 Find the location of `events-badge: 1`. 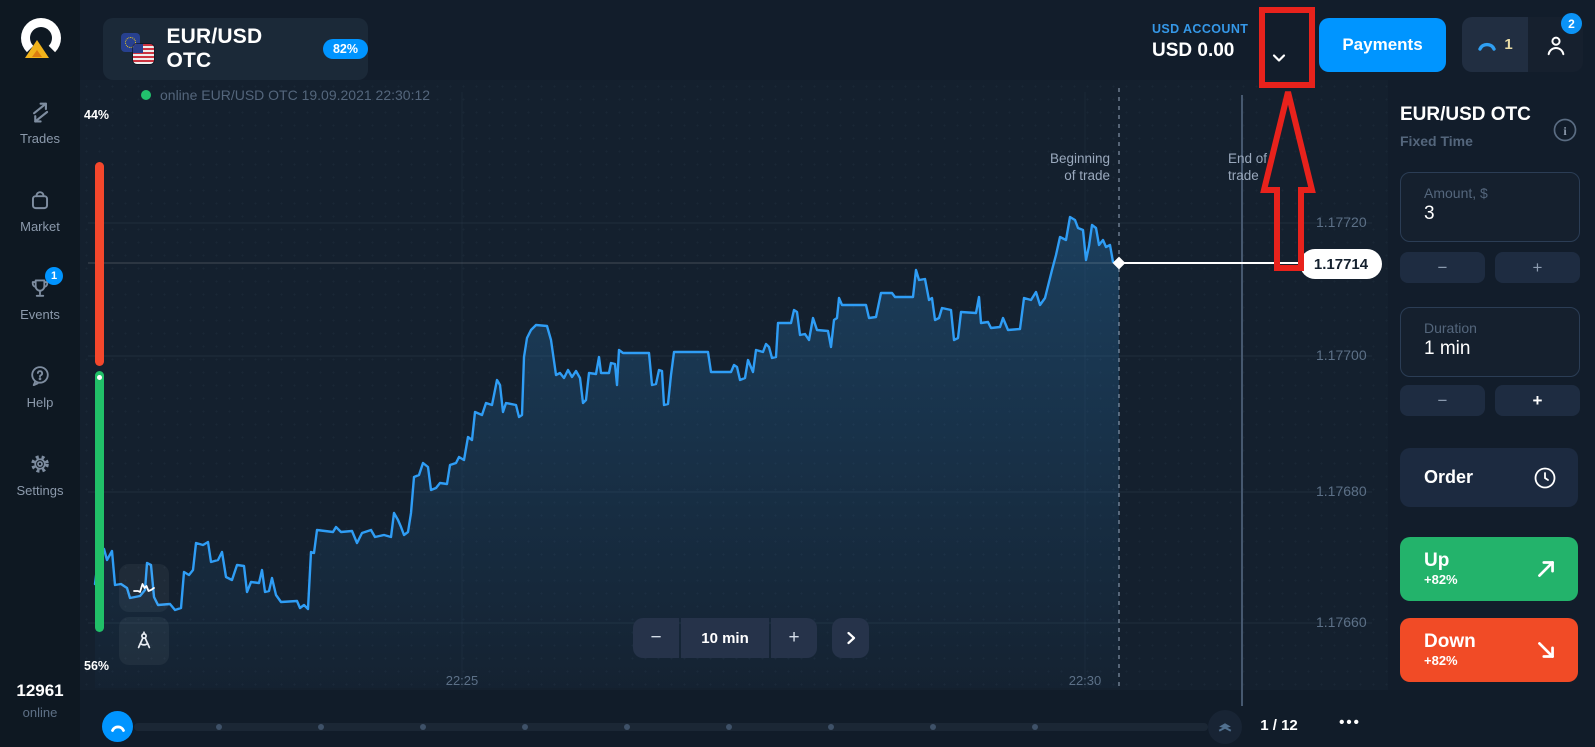

events-badge: 1 is located at coordinates (54, 276).